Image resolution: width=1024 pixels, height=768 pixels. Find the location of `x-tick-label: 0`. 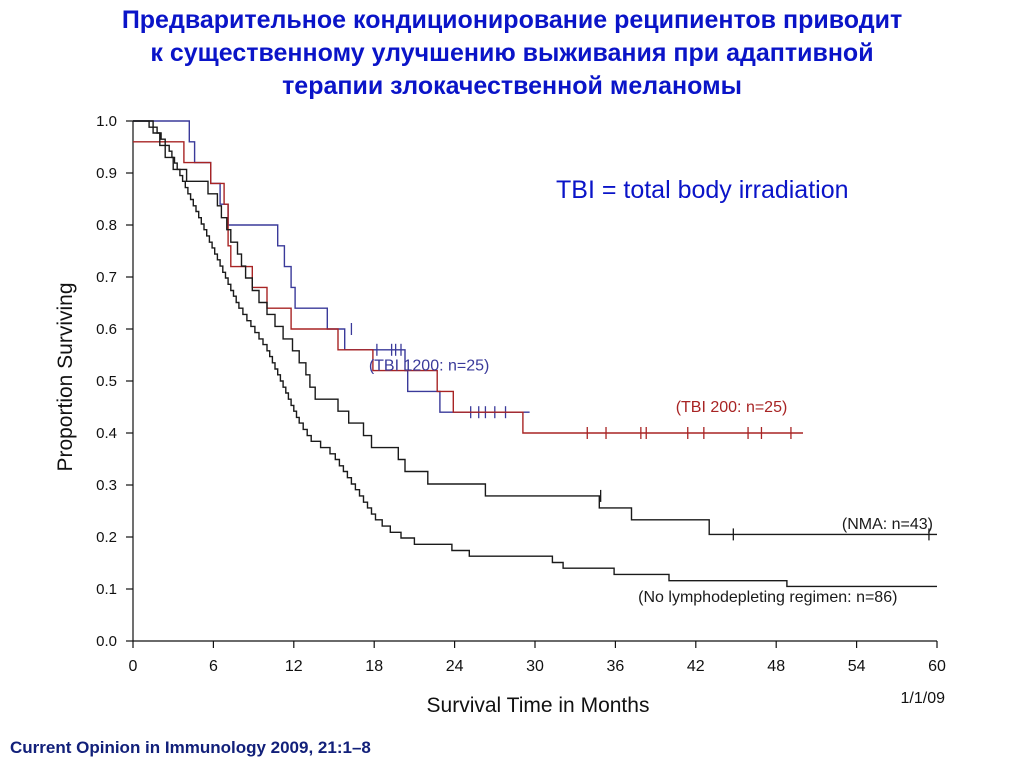

x-tick-label: 0 is located at coordinates (133, 666).